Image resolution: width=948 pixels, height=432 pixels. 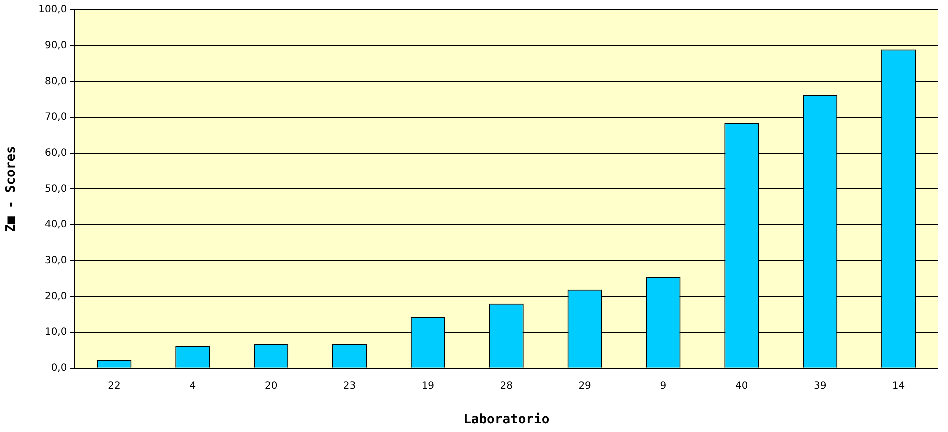 What do you see at coordinates (56, 153) in the screenshot?
I see `y-tick-label: 60,0` at bounding box center [56, 153].